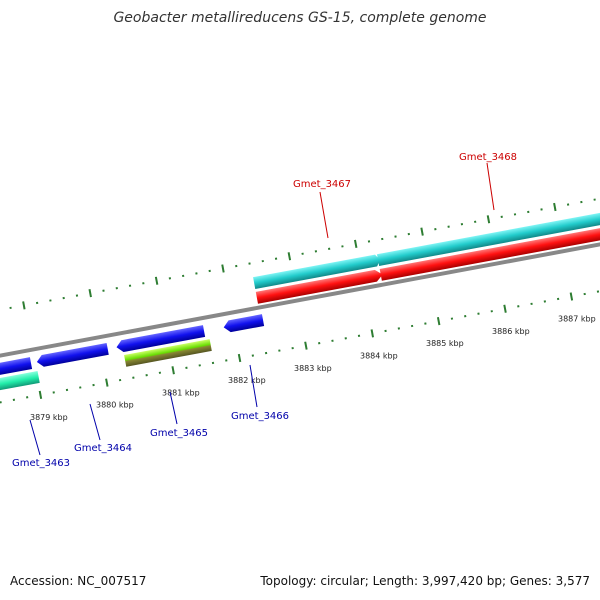  What do you see at coordinates (16, 368) in the screenshot?
I see `gene-arrow-gmet-3463-upper` at bounding box center [16, 368].